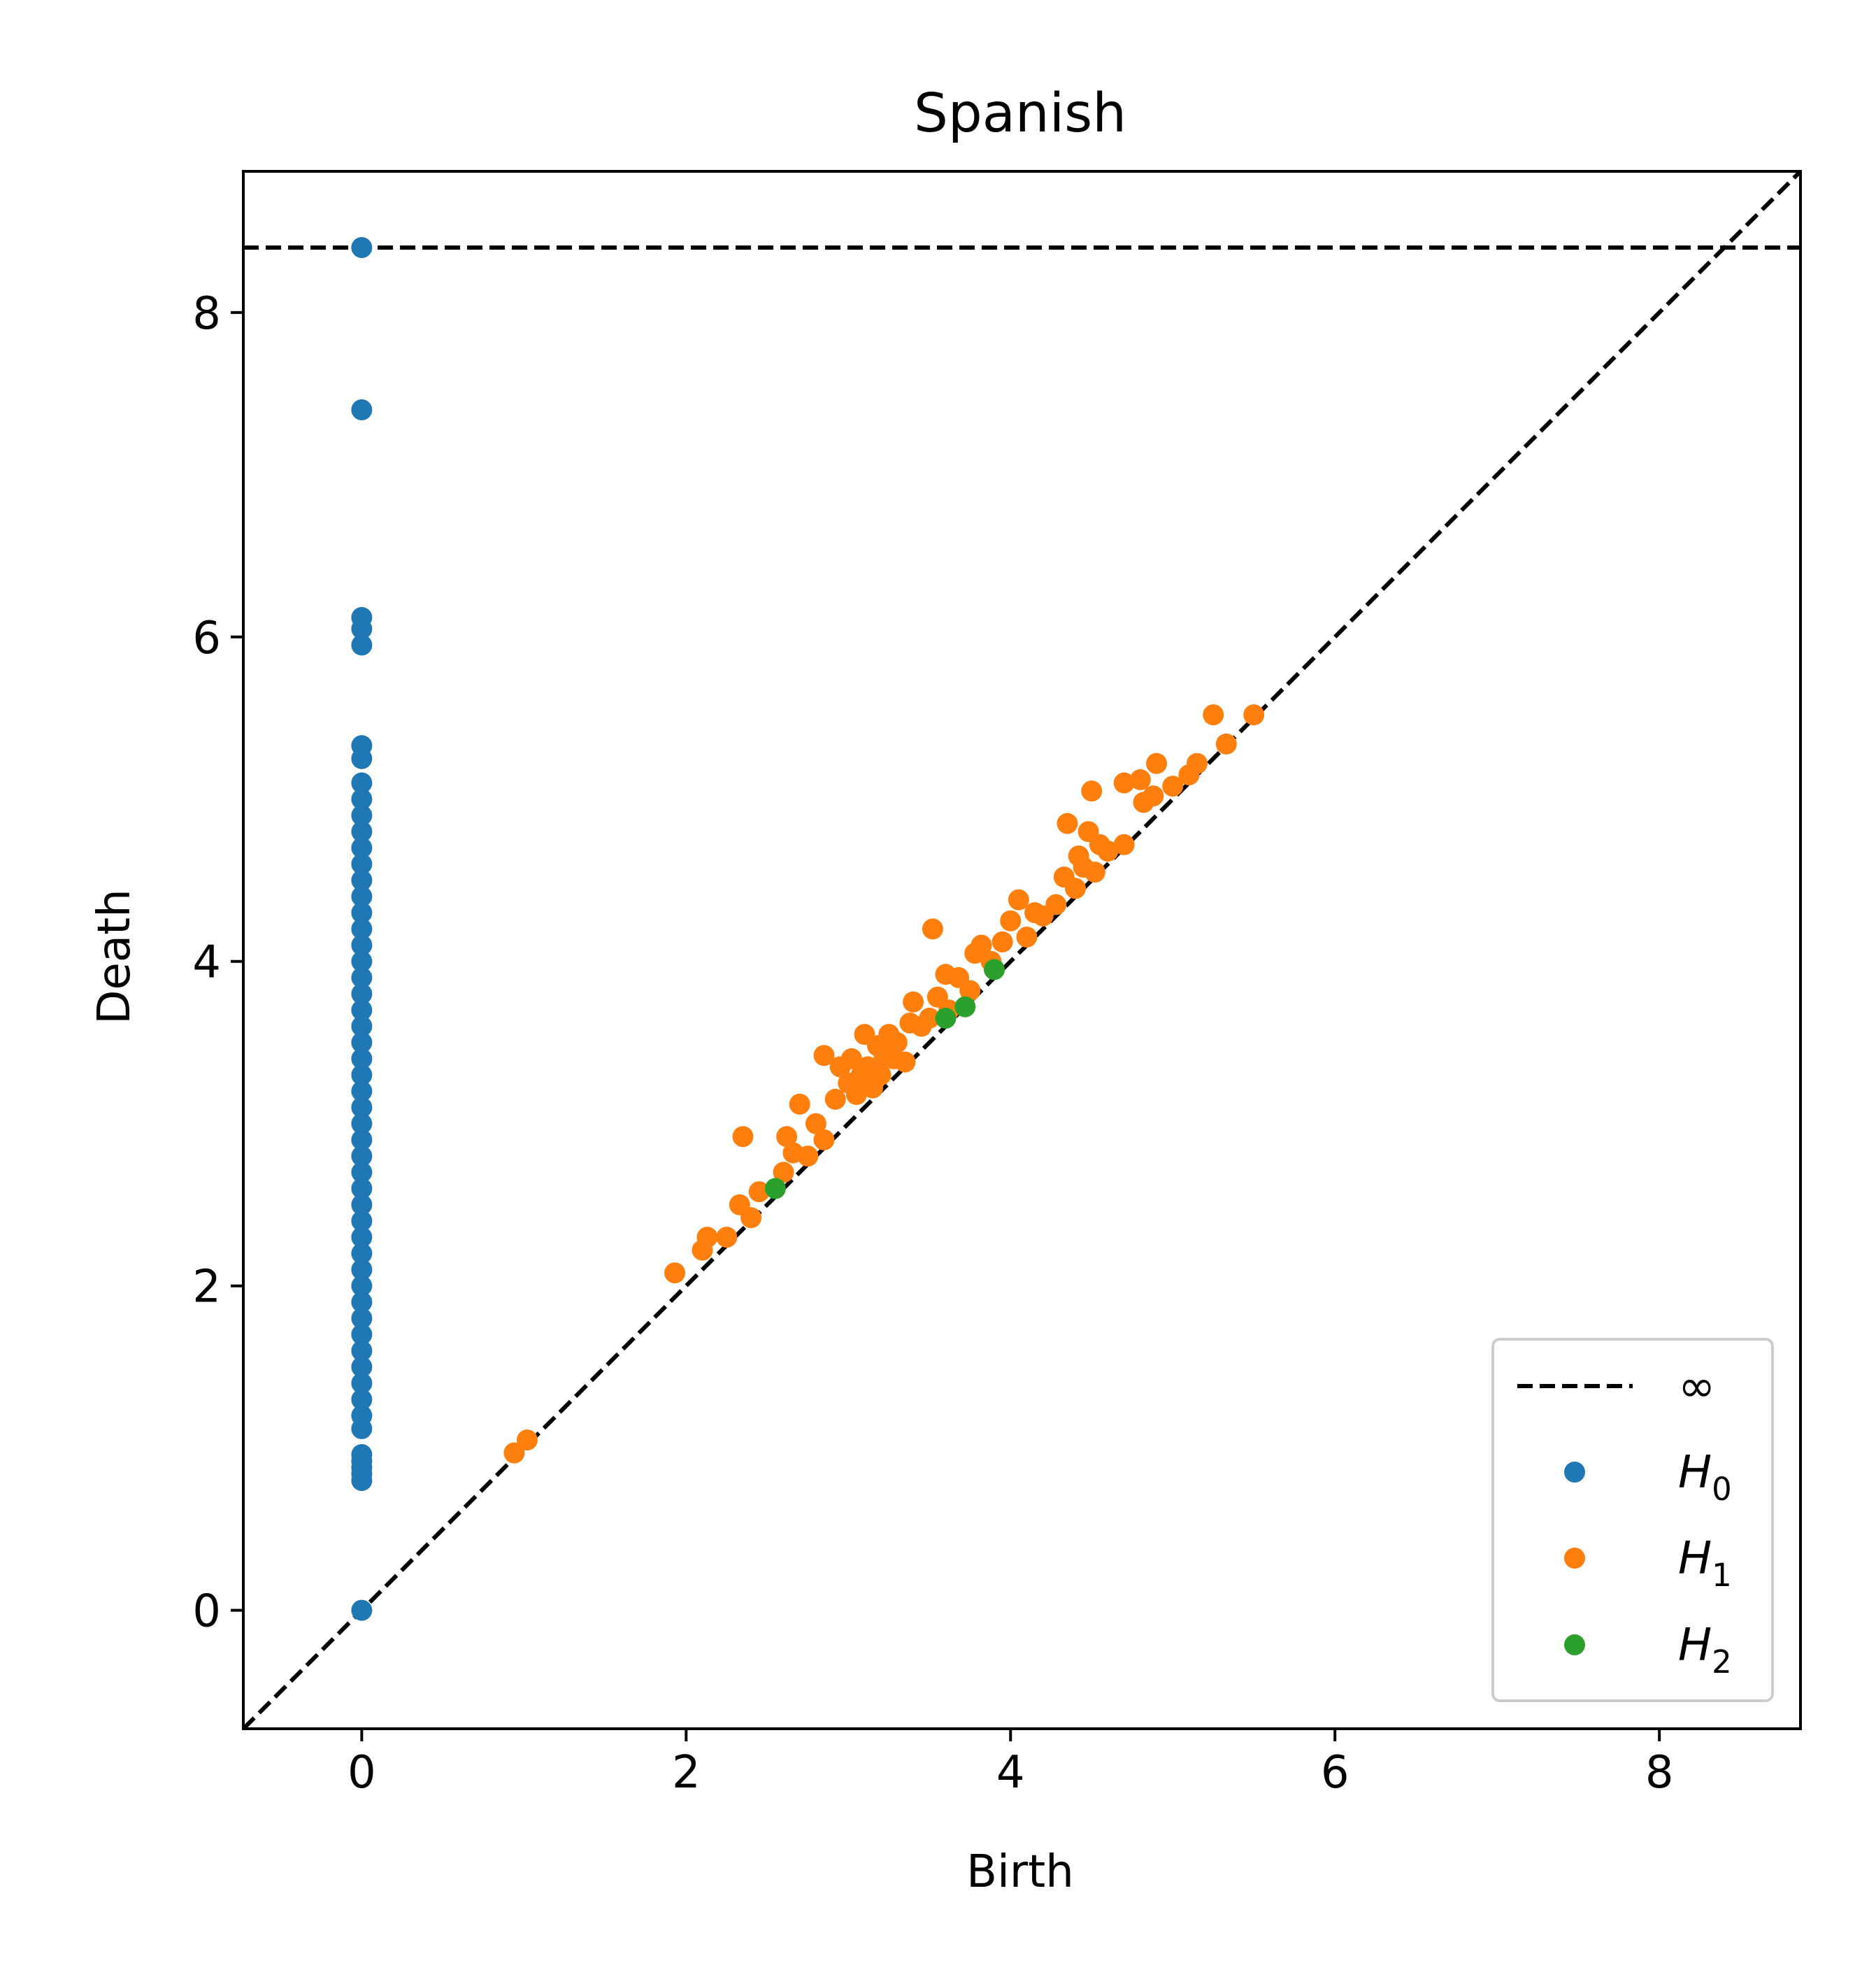  Describe the element at coordinates (1696, 1387) in the screenshot. I see `legend-label: ∞` at that location.